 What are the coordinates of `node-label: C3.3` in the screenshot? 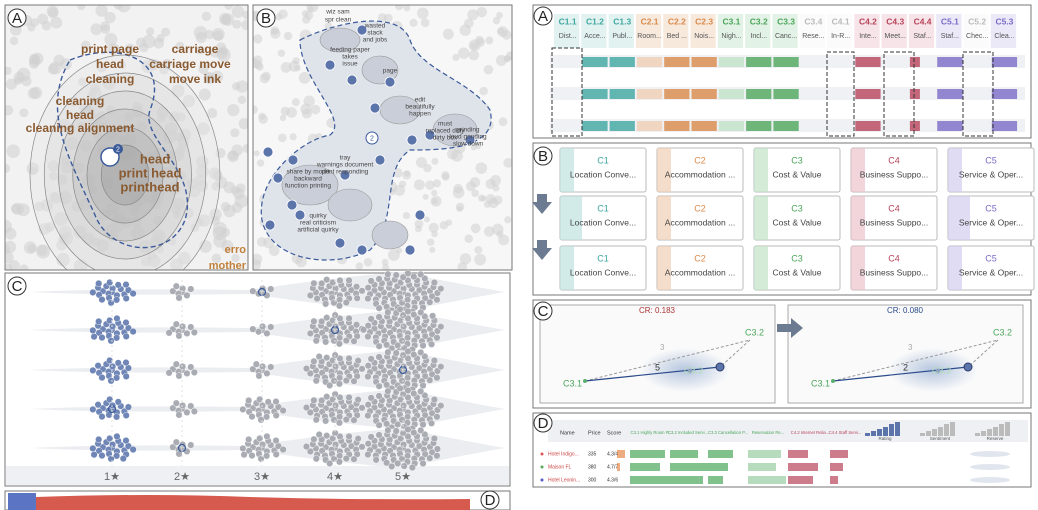 It's located at (693, 370).